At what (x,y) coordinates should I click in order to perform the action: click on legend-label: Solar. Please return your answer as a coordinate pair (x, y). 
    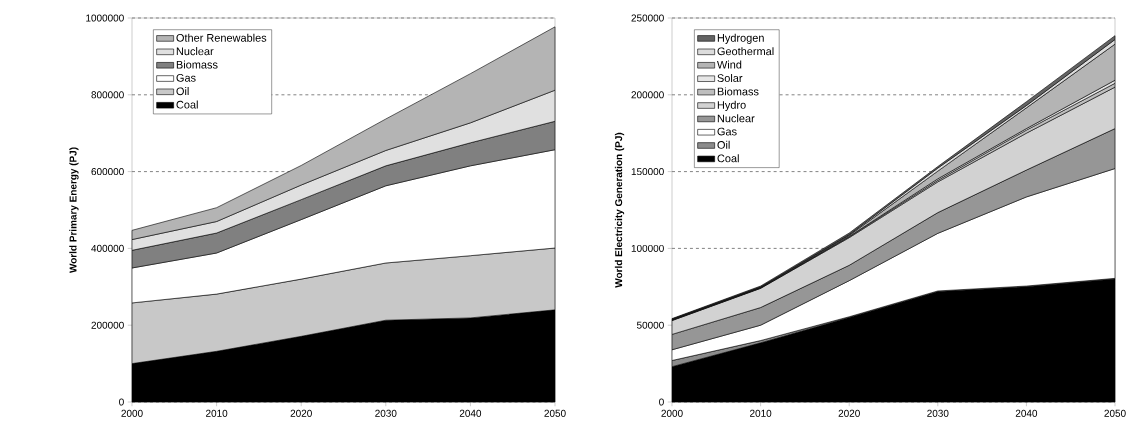
    Looking at the image, I should click on (730, 78).